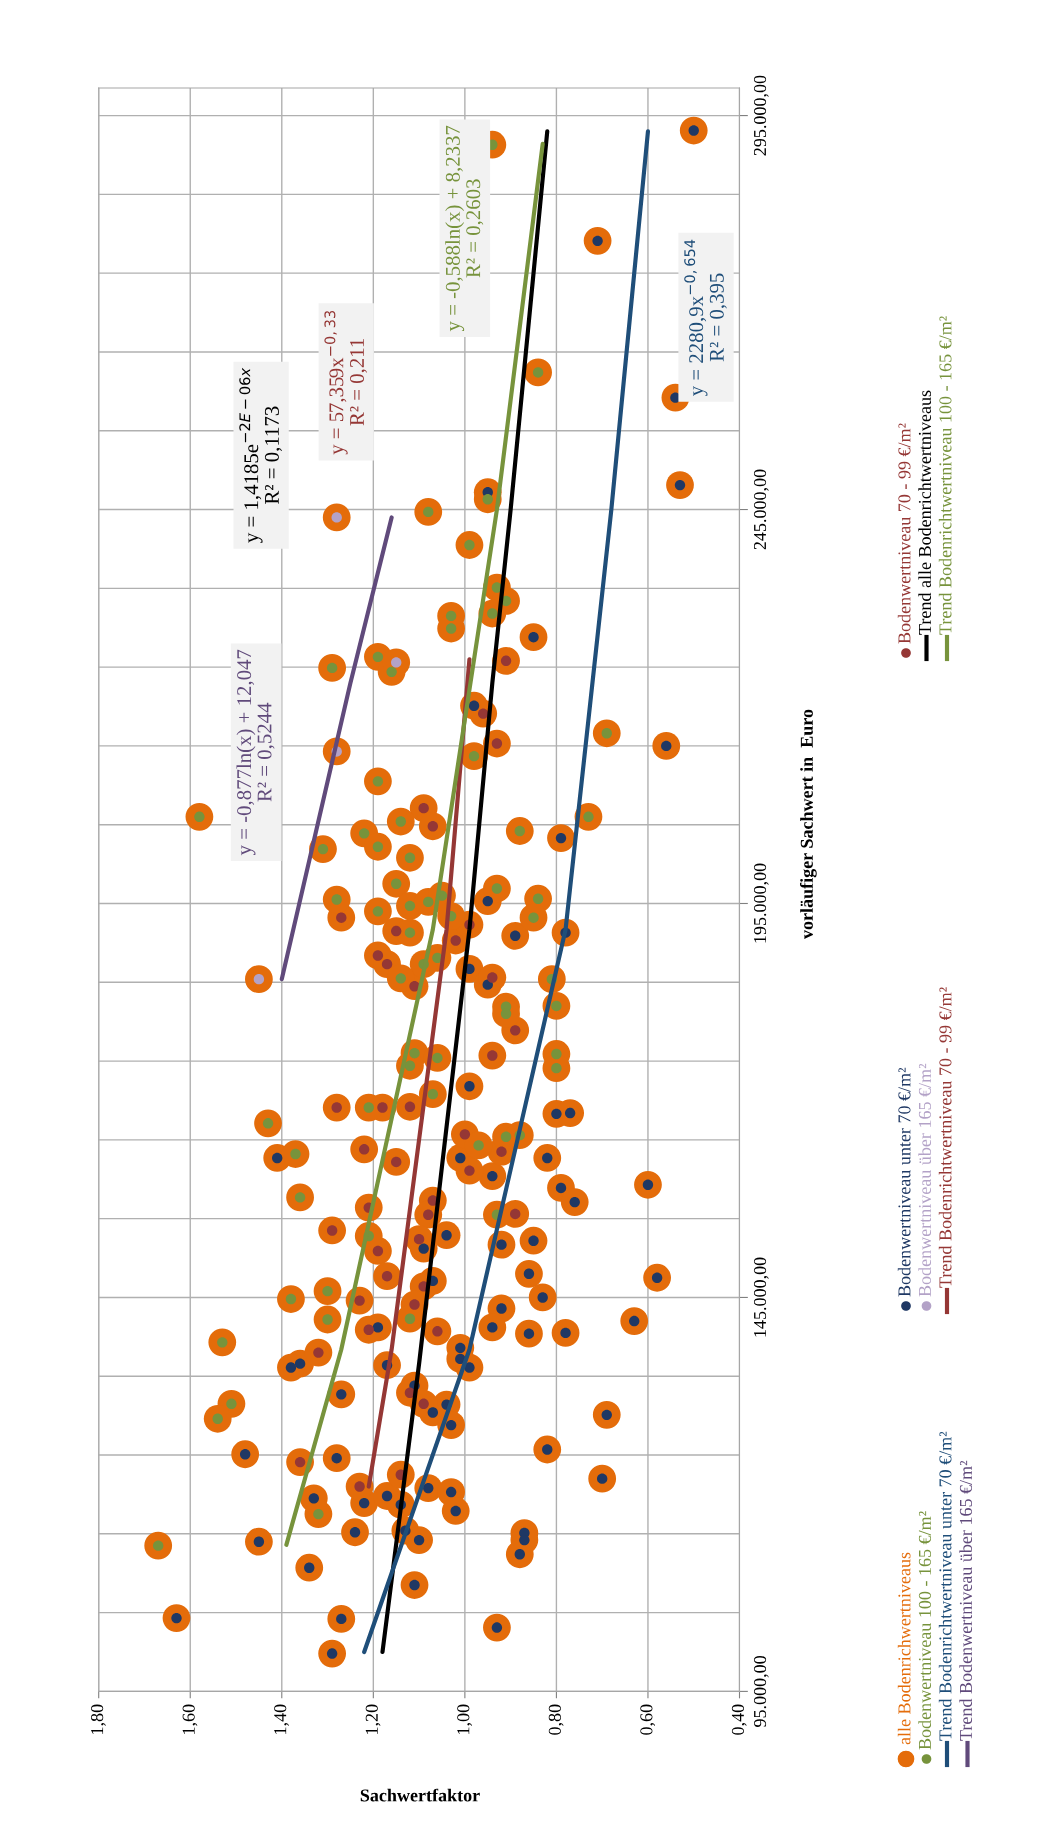  Describe the element at coordinates (808, 824) in the screenshot. I see `y-axis-title: vorläufiger Sachwert in Euro` at that location.